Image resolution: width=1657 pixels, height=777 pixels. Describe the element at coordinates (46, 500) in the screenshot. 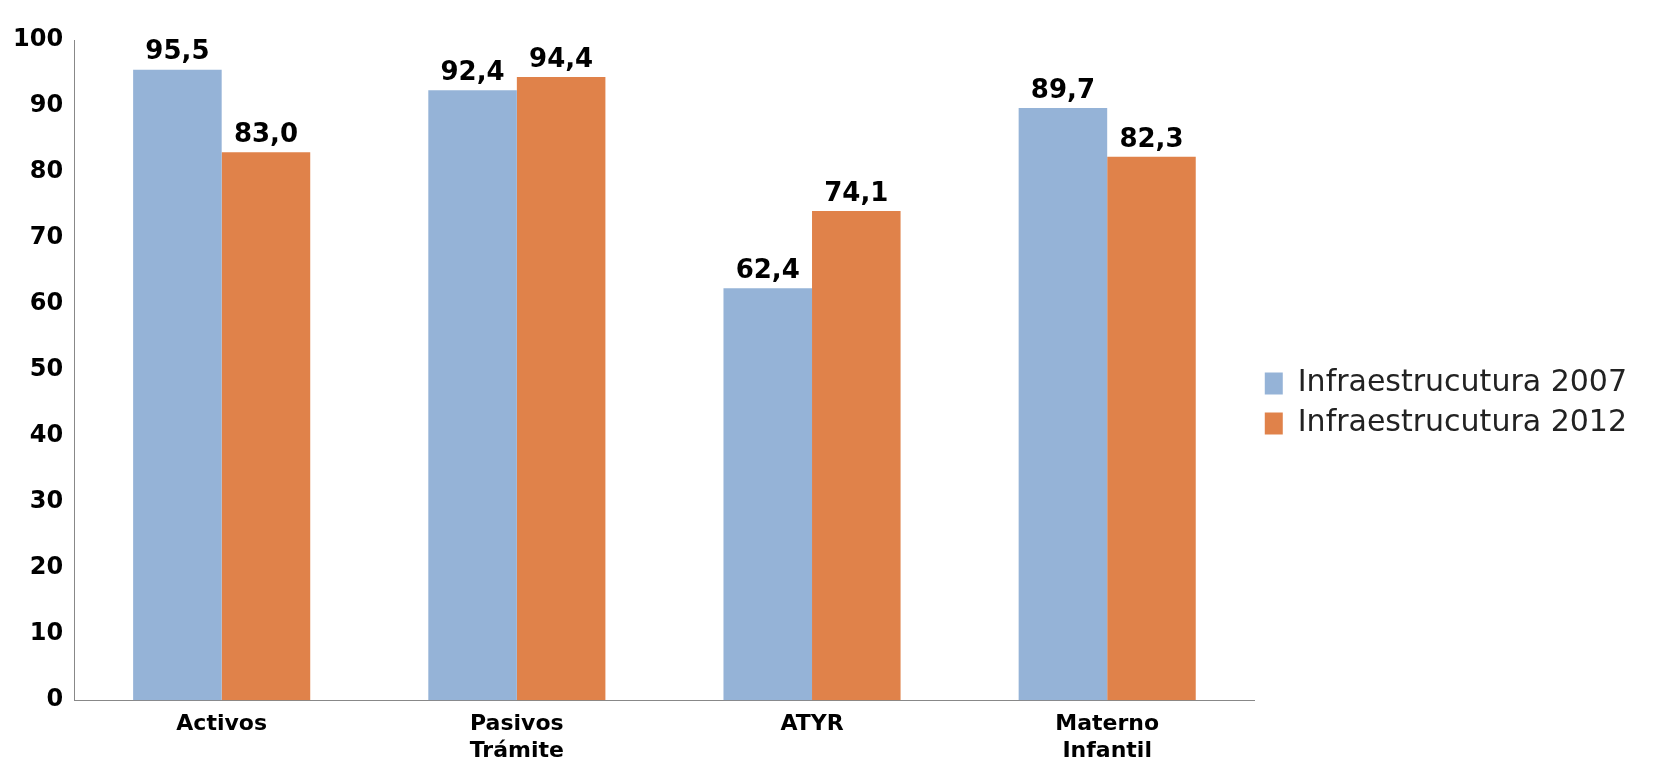

I see `y-tick-label: 30` at that location.